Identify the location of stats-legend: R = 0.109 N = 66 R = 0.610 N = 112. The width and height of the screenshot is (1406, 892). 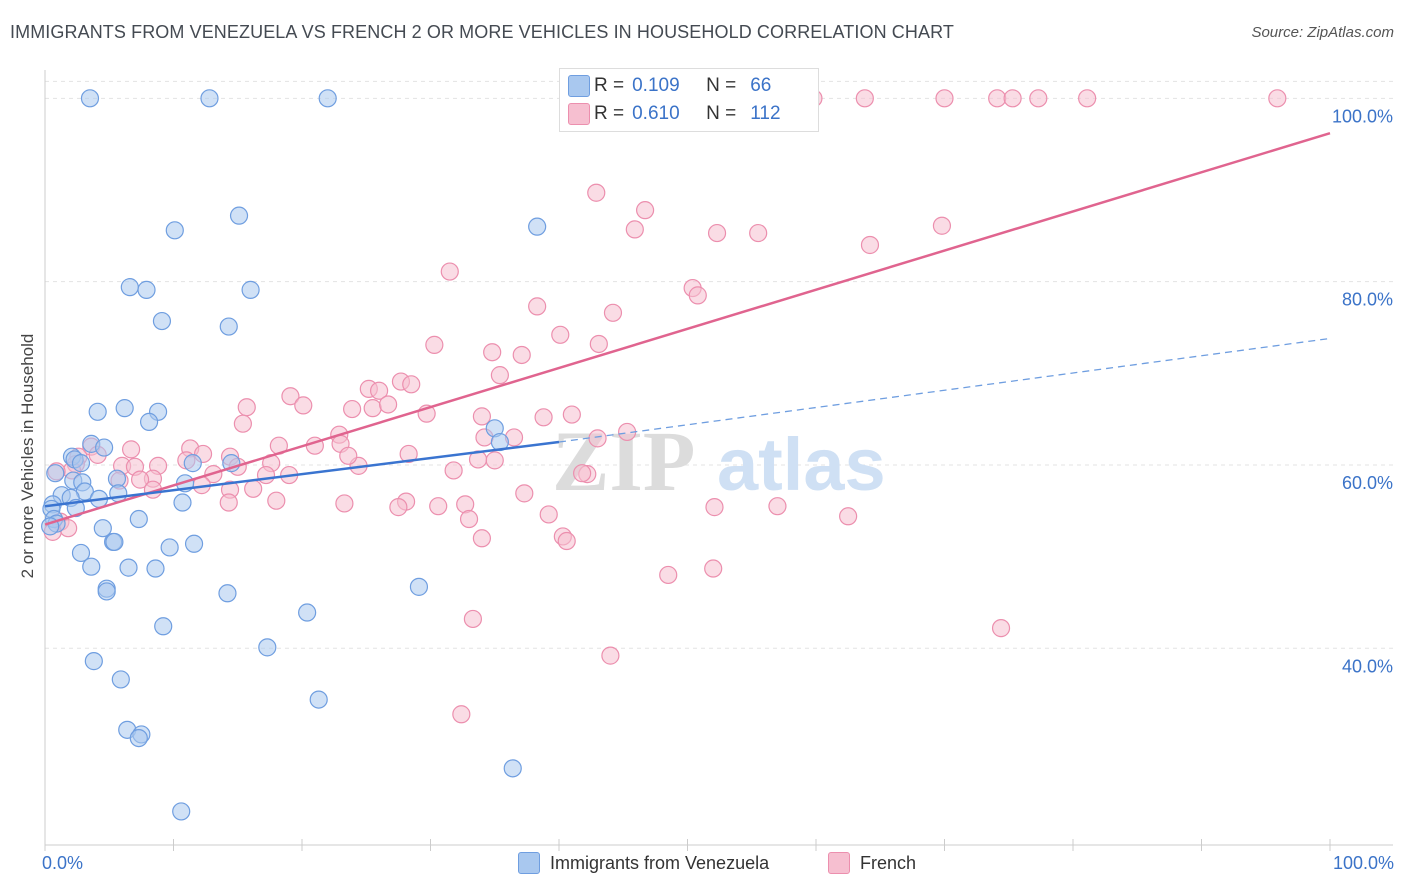
(689, 100).